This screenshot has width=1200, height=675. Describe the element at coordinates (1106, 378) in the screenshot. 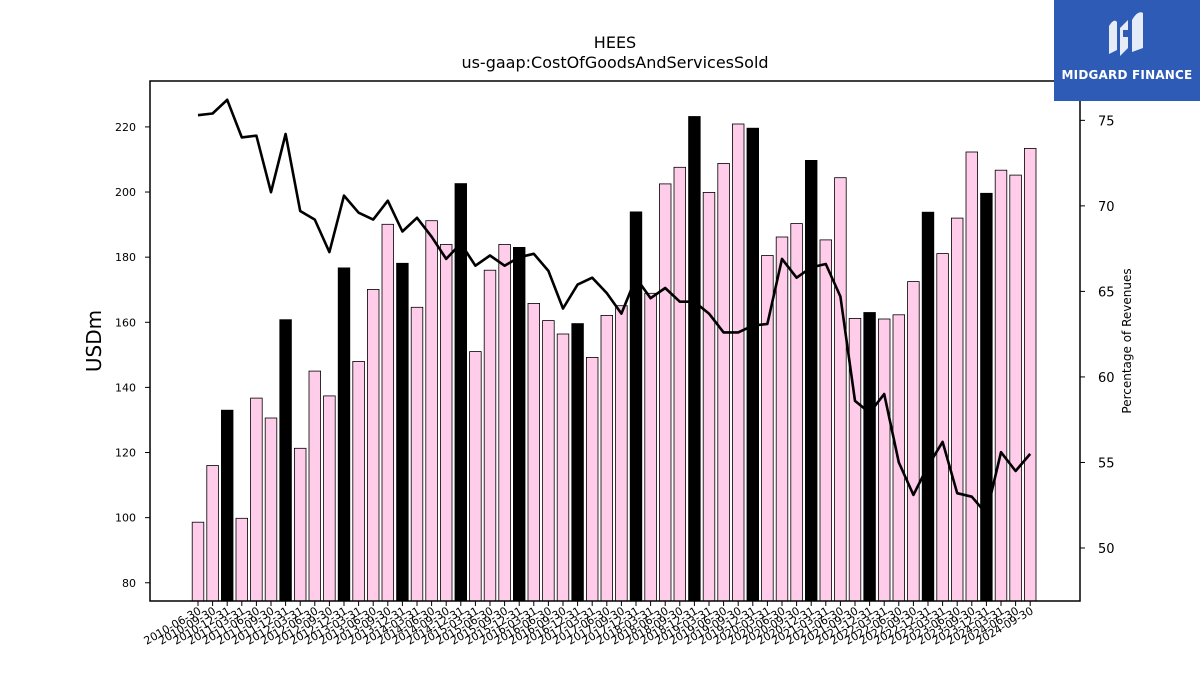

I see `y2-tick-label: 60` at that location.